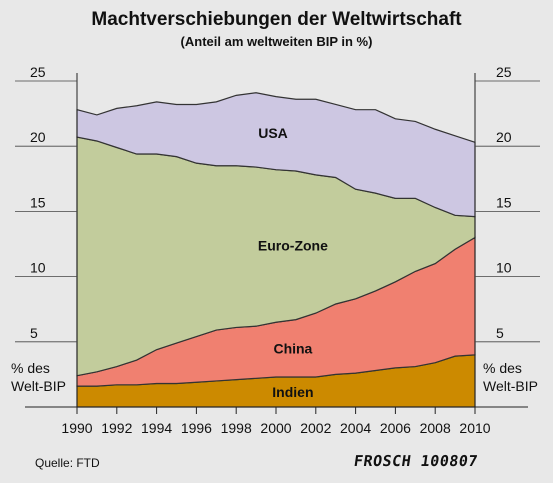 This screenshot has height=483, width=553. I want to click on y-tick-label-right: 20, so click(504, 137).